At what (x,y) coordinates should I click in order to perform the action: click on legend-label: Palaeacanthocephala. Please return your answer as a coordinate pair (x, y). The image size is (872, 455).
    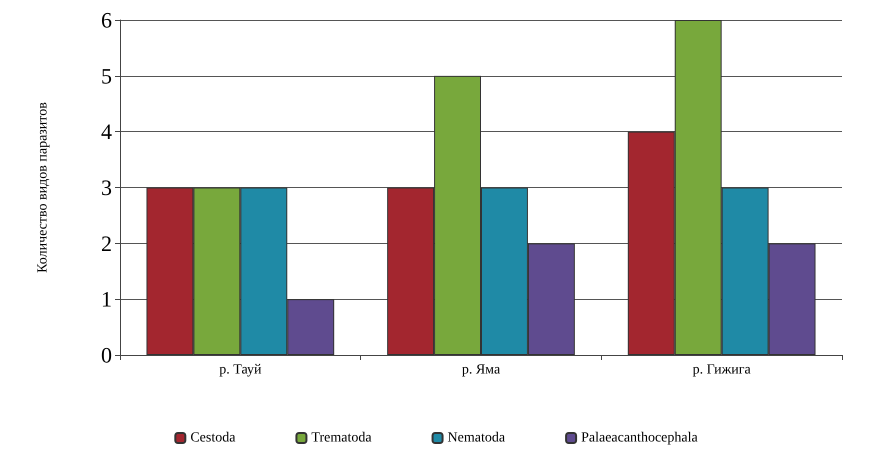
    Looking at the image, I should click on (639, 438).